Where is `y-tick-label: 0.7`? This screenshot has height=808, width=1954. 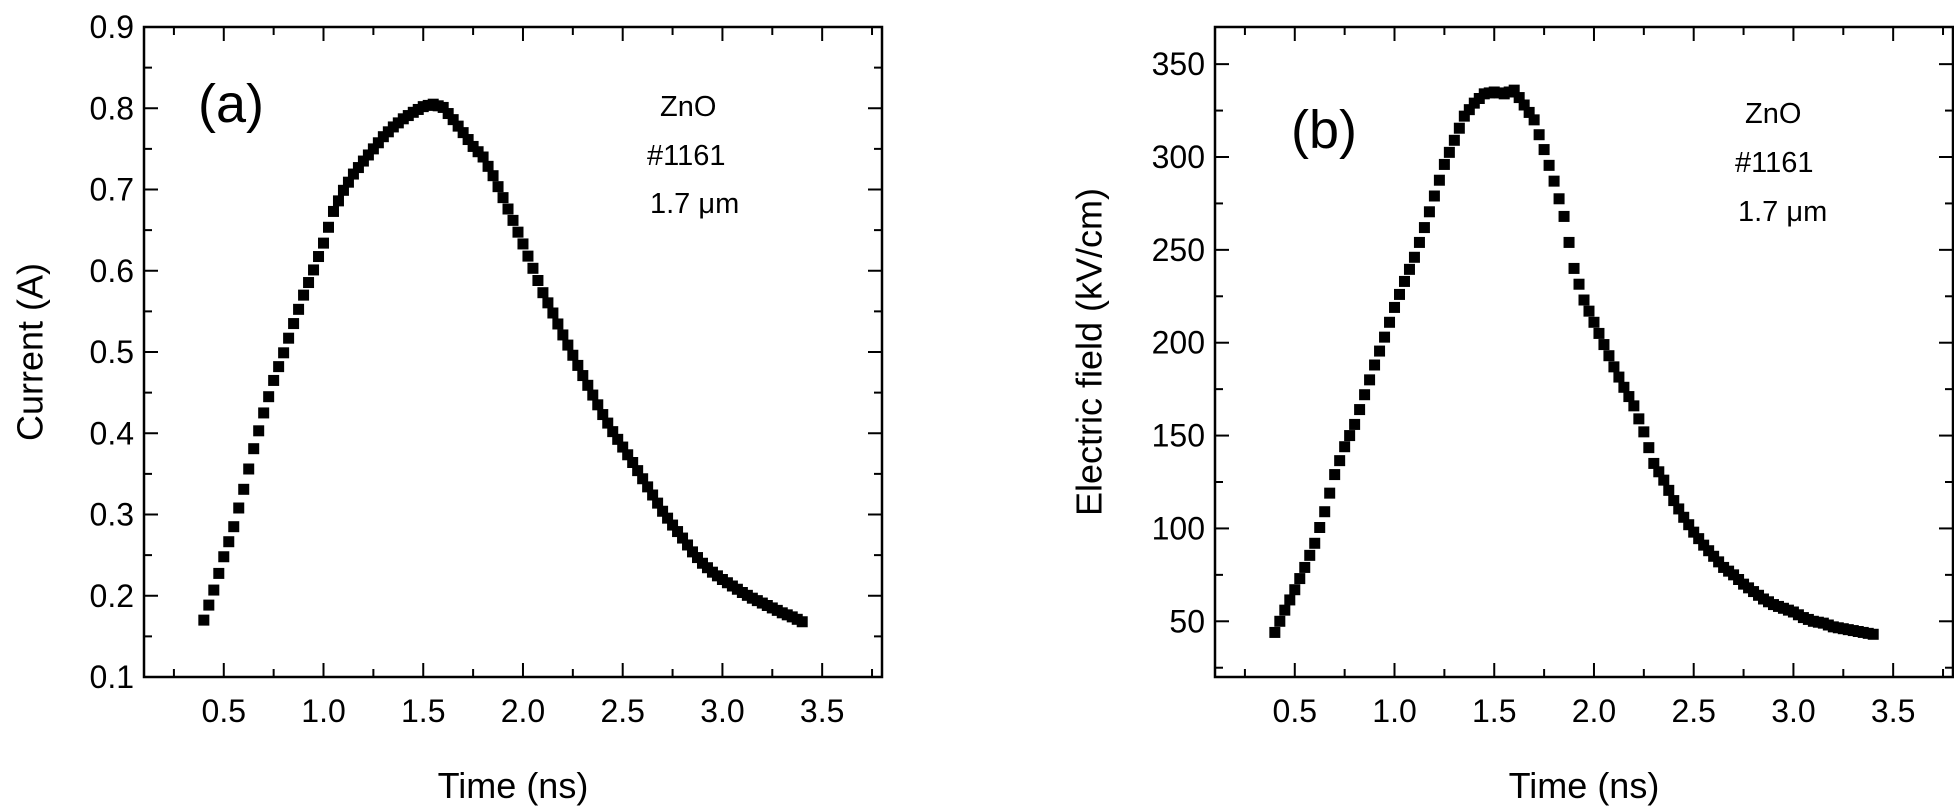
y-tick-label: 0.7 is located at coordinates (112, 190).